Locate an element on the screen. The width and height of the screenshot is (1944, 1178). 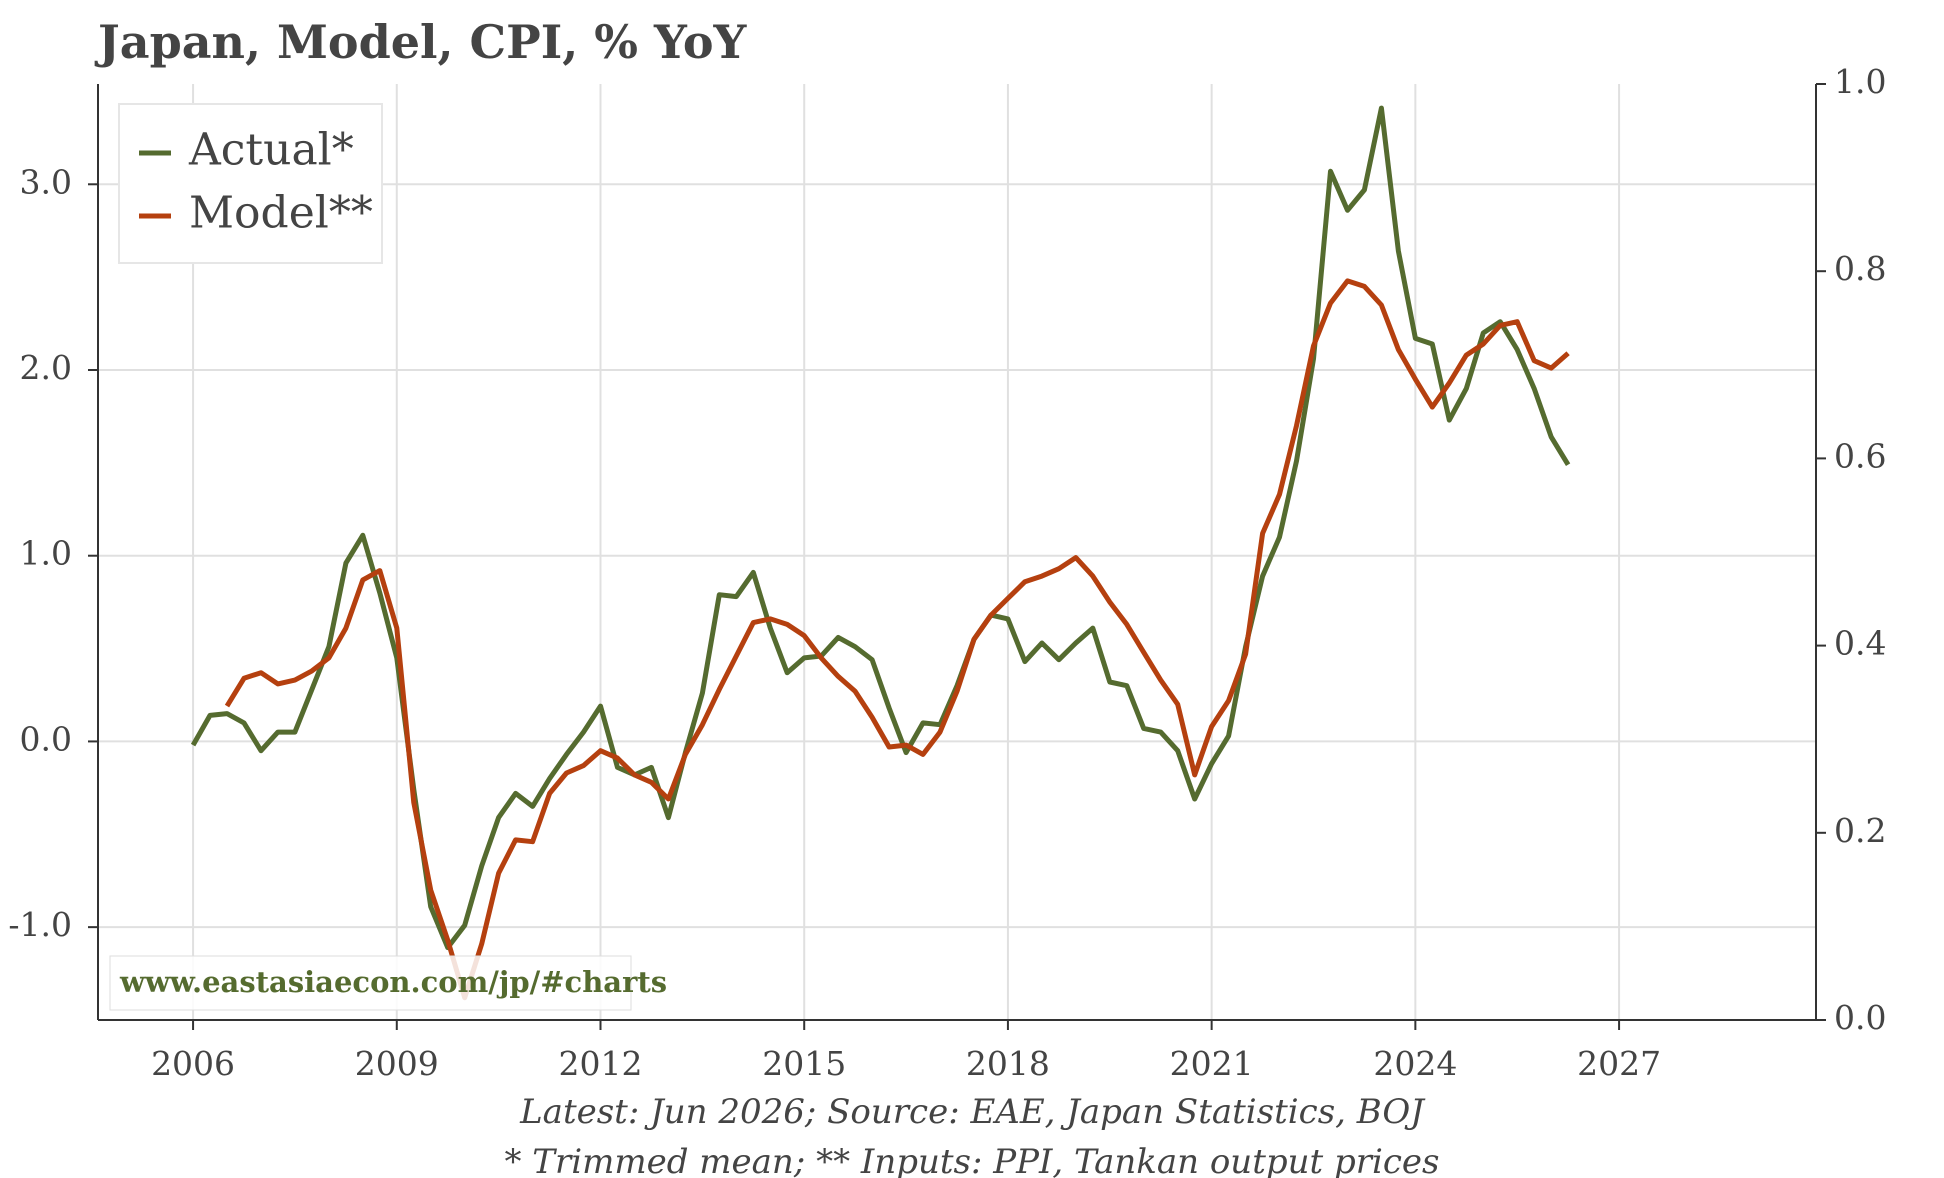
legend-label: Model** is located at coordinates (281, 213).